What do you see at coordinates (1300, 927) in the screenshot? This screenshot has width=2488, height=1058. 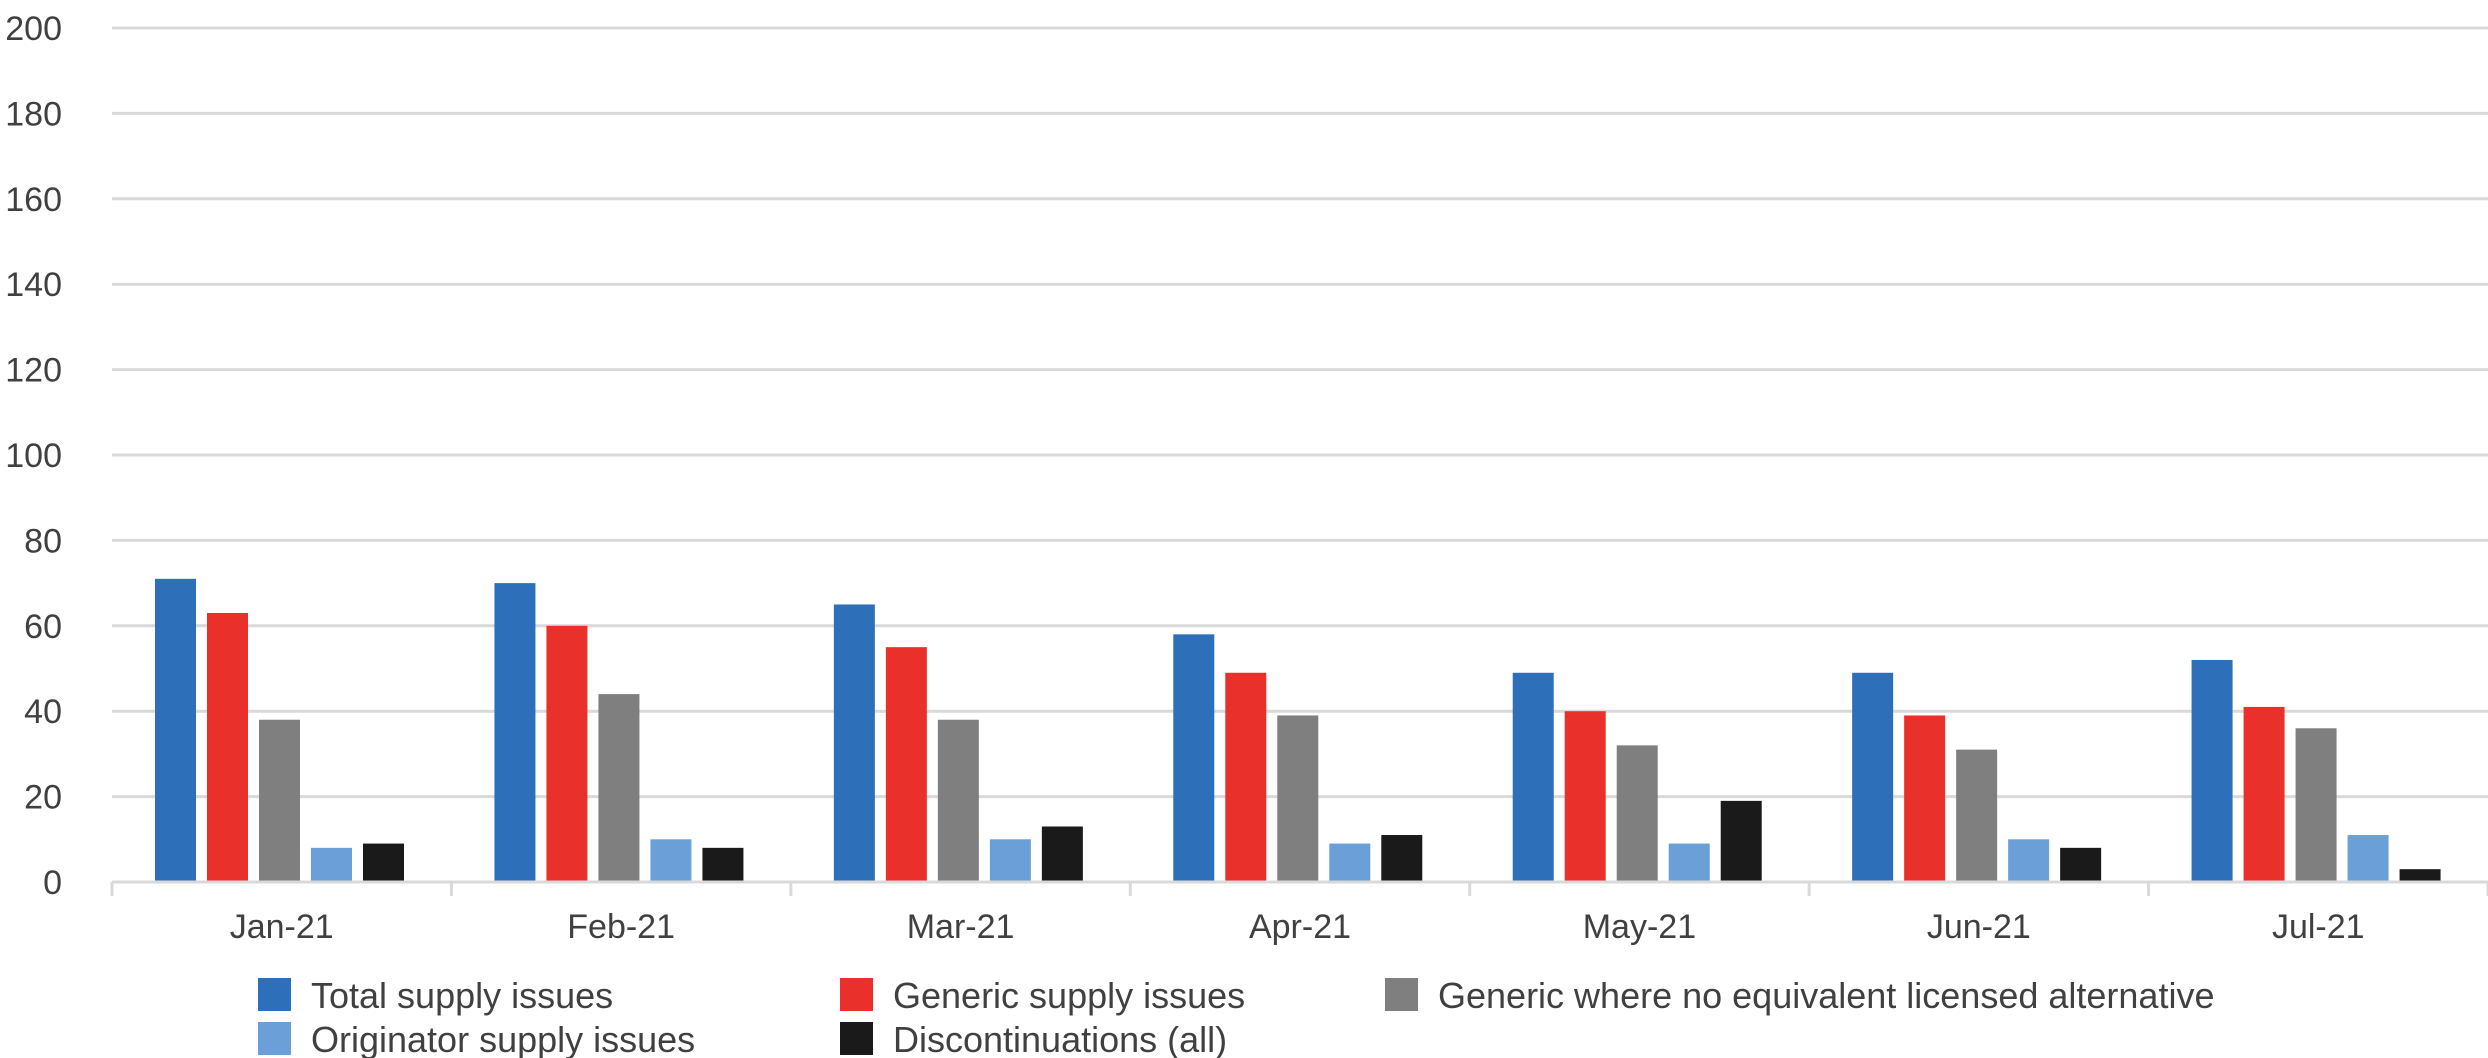 I see `x-tick-label: Apr-21` at bounding box center [1300, 927].